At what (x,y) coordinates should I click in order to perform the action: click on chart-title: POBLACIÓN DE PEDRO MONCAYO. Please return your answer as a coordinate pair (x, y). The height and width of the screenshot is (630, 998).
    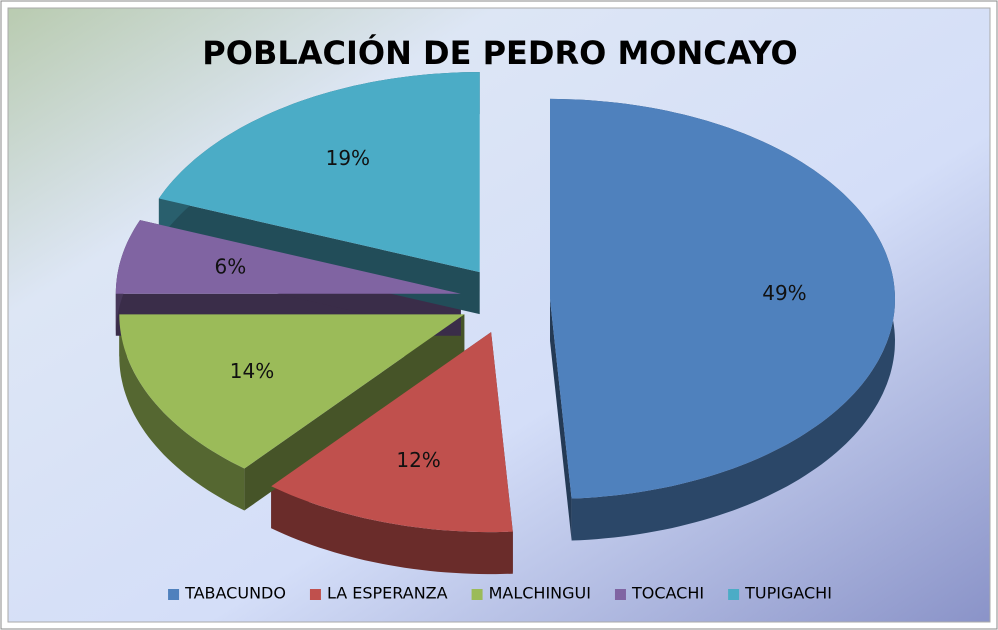
    Looking at the image, I should click on (499, 52).